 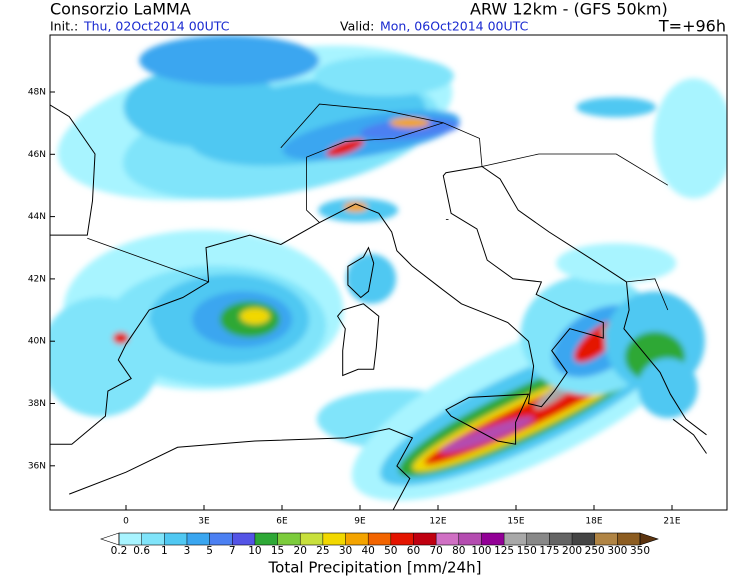 What do you see at coordinates (640, 551) in the screenshot?
I see `colorbar-label: 350` at bounding box center [640, 551].